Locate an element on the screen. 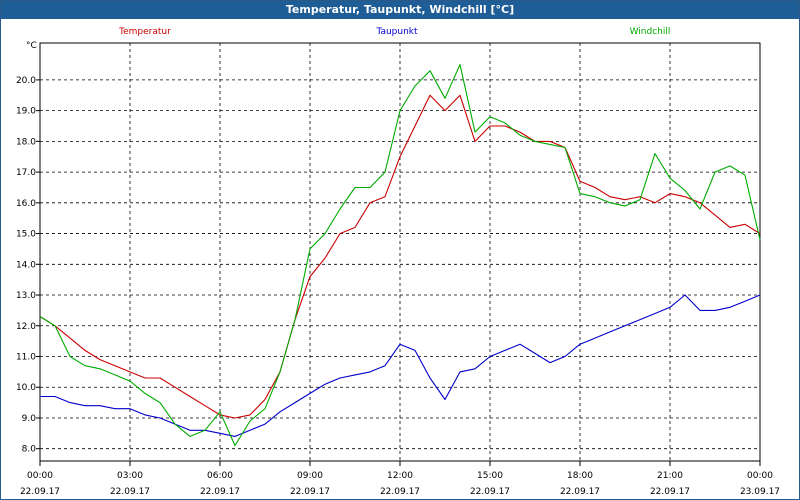  x-tick-time: 21:00 is located at coordinates (670, 476).